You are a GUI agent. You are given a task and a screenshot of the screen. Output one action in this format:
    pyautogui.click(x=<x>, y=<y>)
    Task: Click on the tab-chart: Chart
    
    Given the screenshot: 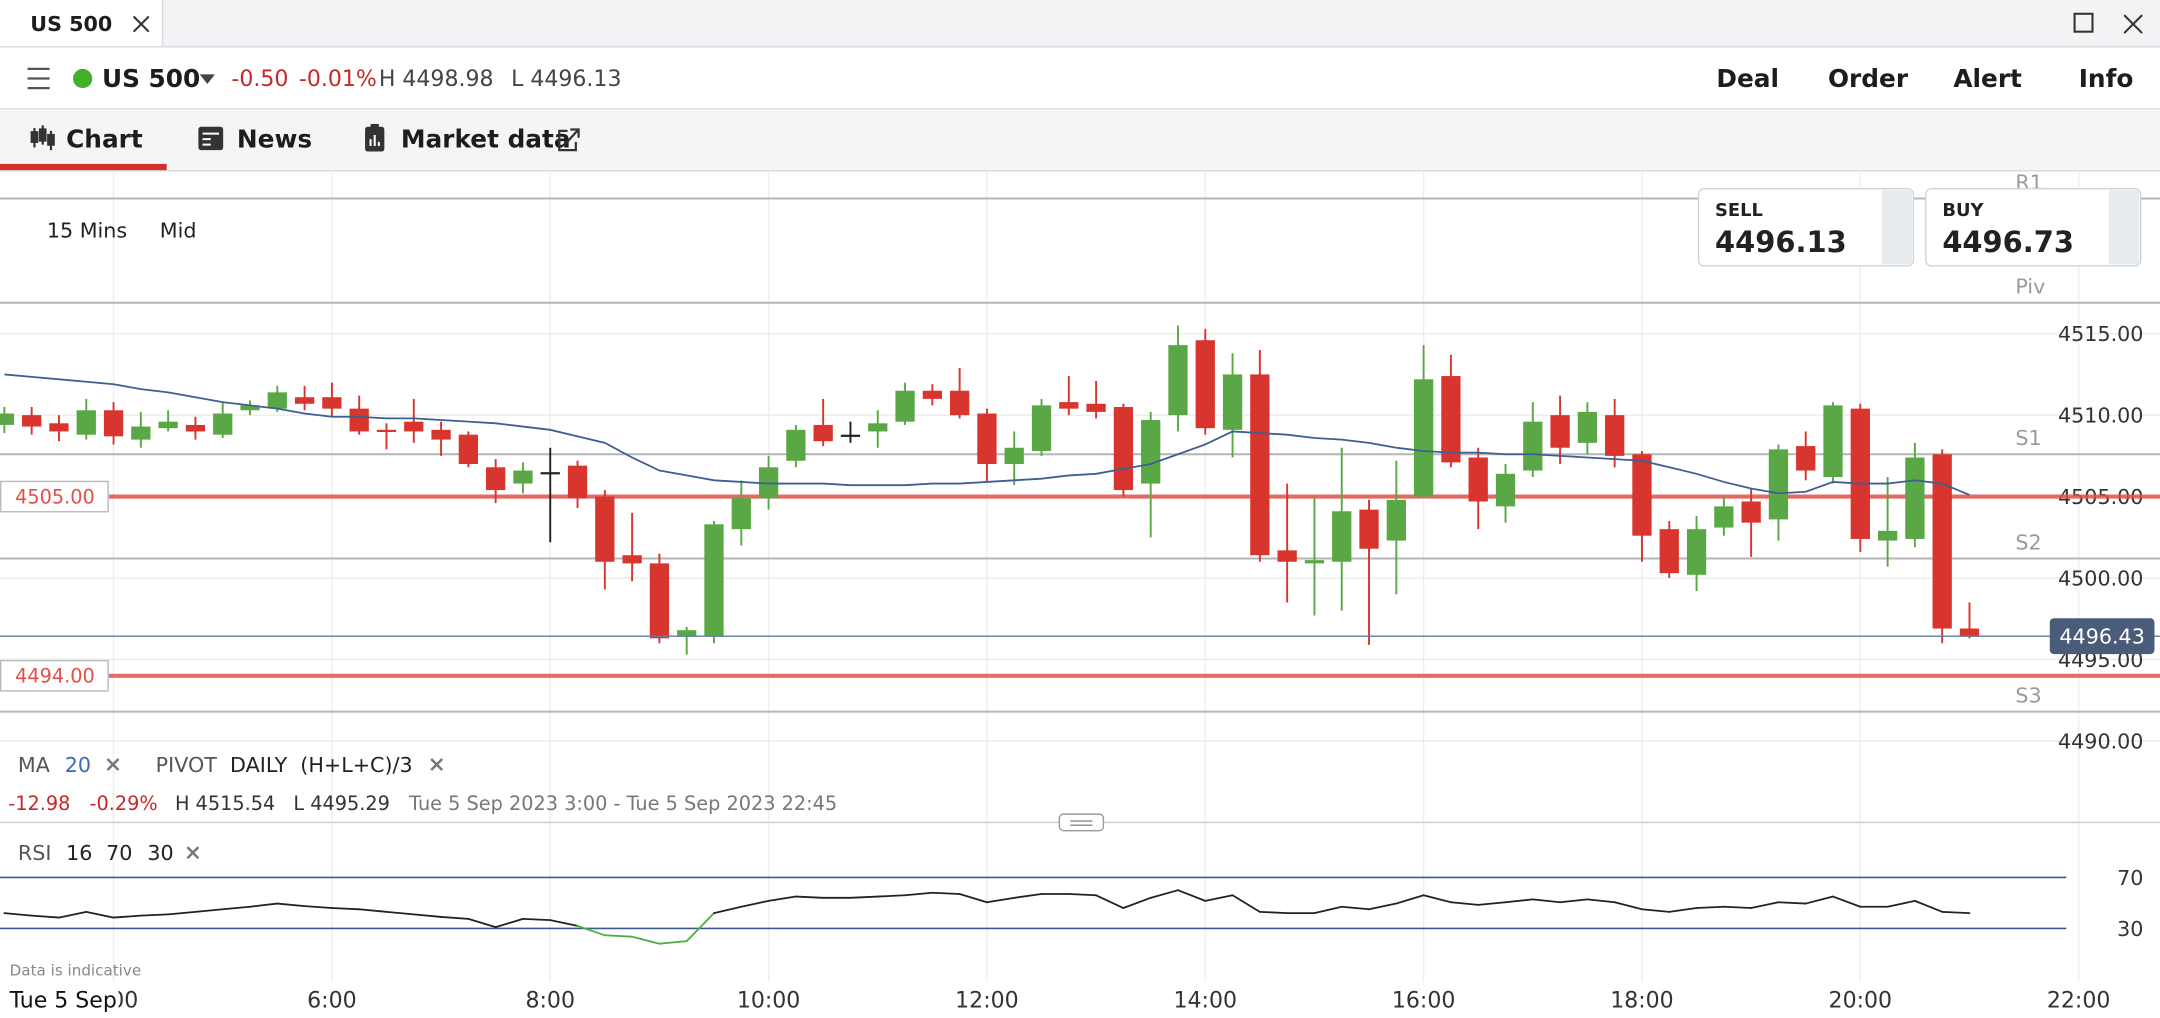 What is the action you would take?
    pyautogui.click(x=104, y=139)
    